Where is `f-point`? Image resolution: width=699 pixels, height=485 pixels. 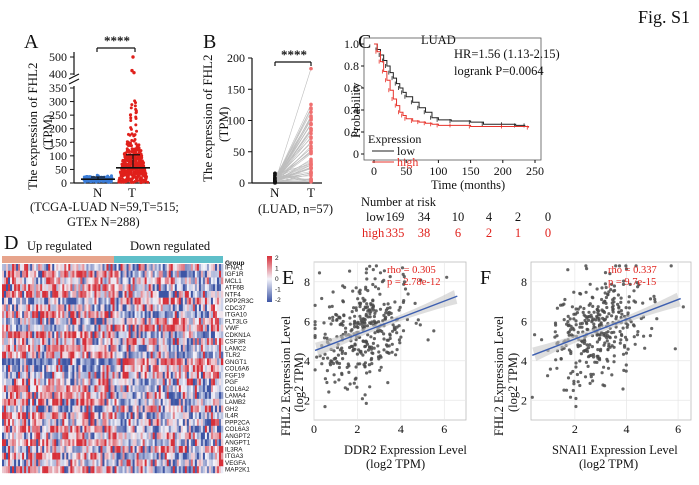
f-point is located at coordinates (576, 367).